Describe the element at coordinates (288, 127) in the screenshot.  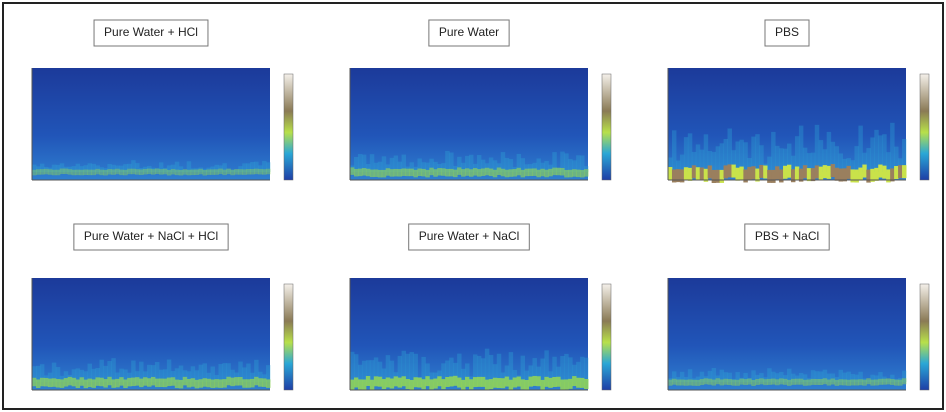
I see `colorbar` at that location.